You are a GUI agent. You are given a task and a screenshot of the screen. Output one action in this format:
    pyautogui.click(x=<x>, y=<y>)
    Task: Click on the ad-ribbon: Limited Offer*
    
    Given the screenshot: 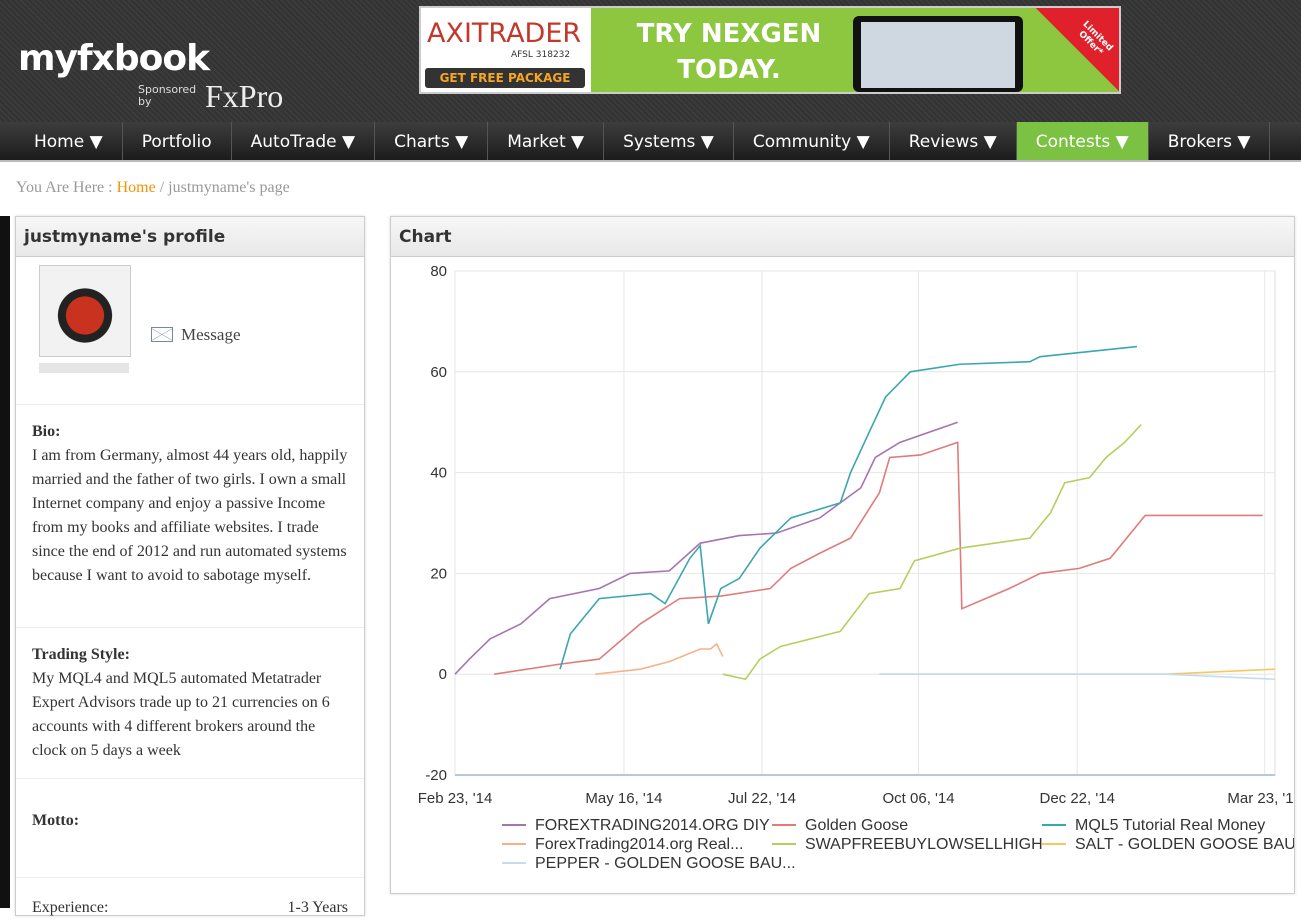 What is the action you would take?
    pyautogui.click(x=1077, y=50)
    